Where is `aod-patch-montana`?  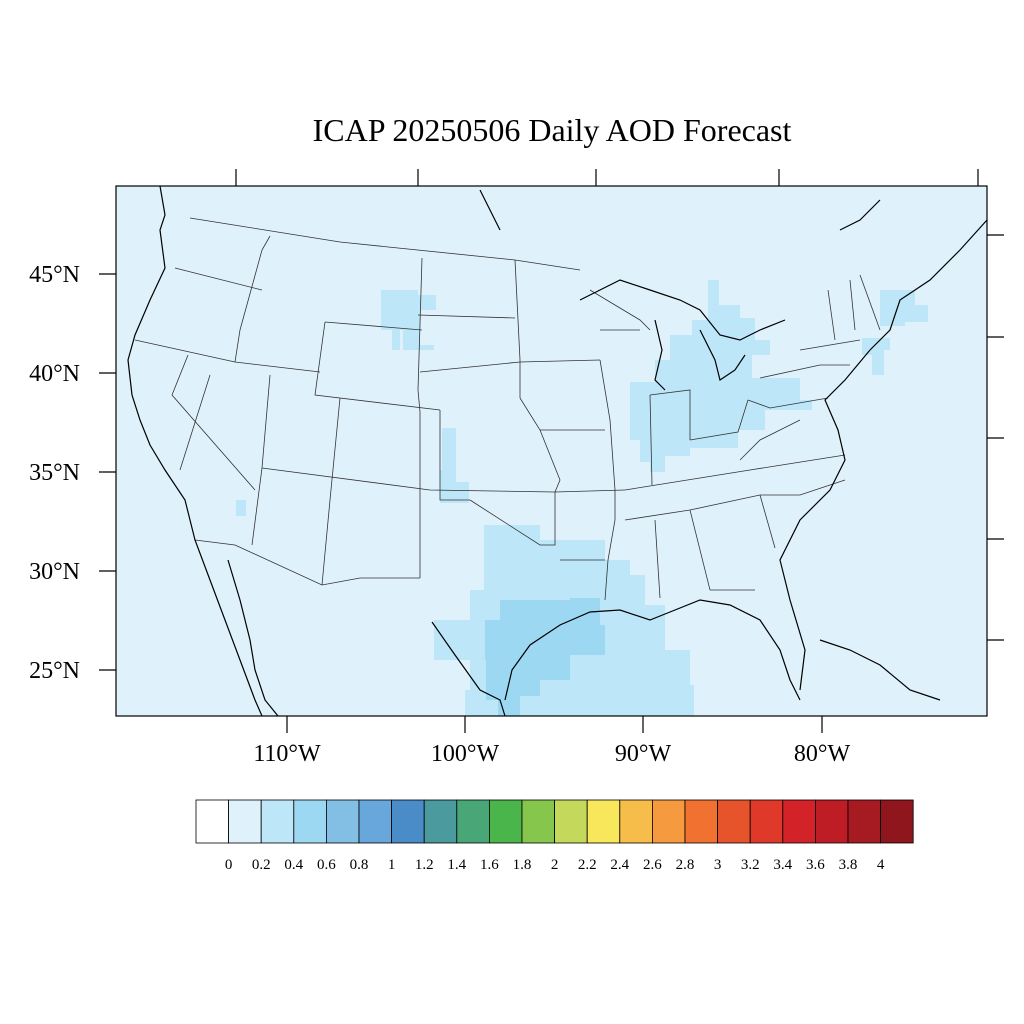 aod-patch-montana is located at coordinates (408, 320).